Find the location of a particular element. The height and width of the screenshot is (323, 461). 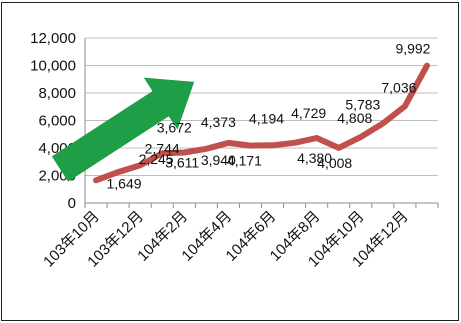

data-label: 4,380 is located at coordinates (314, 158).